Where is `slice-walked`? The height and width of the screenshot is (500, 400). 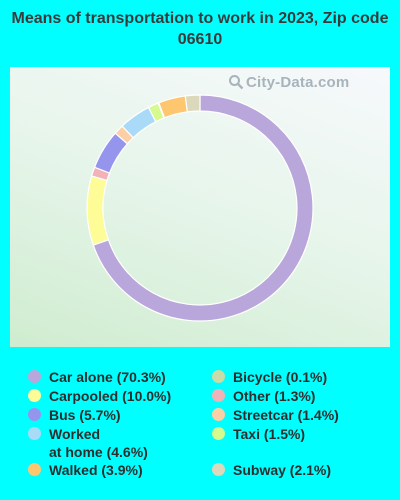
slice-walked is located at coordinates (173, 107).